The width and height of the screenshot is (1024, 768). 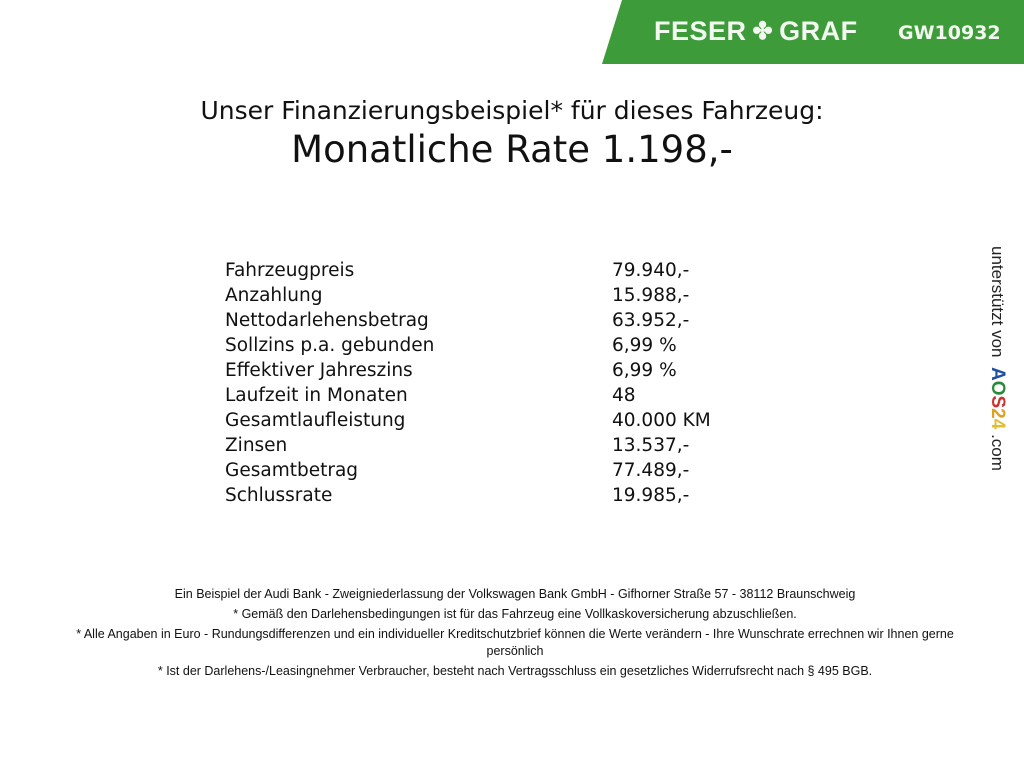 I want to click on row-label: Nettodarlehensbetrag, so click(x=327, y=320).